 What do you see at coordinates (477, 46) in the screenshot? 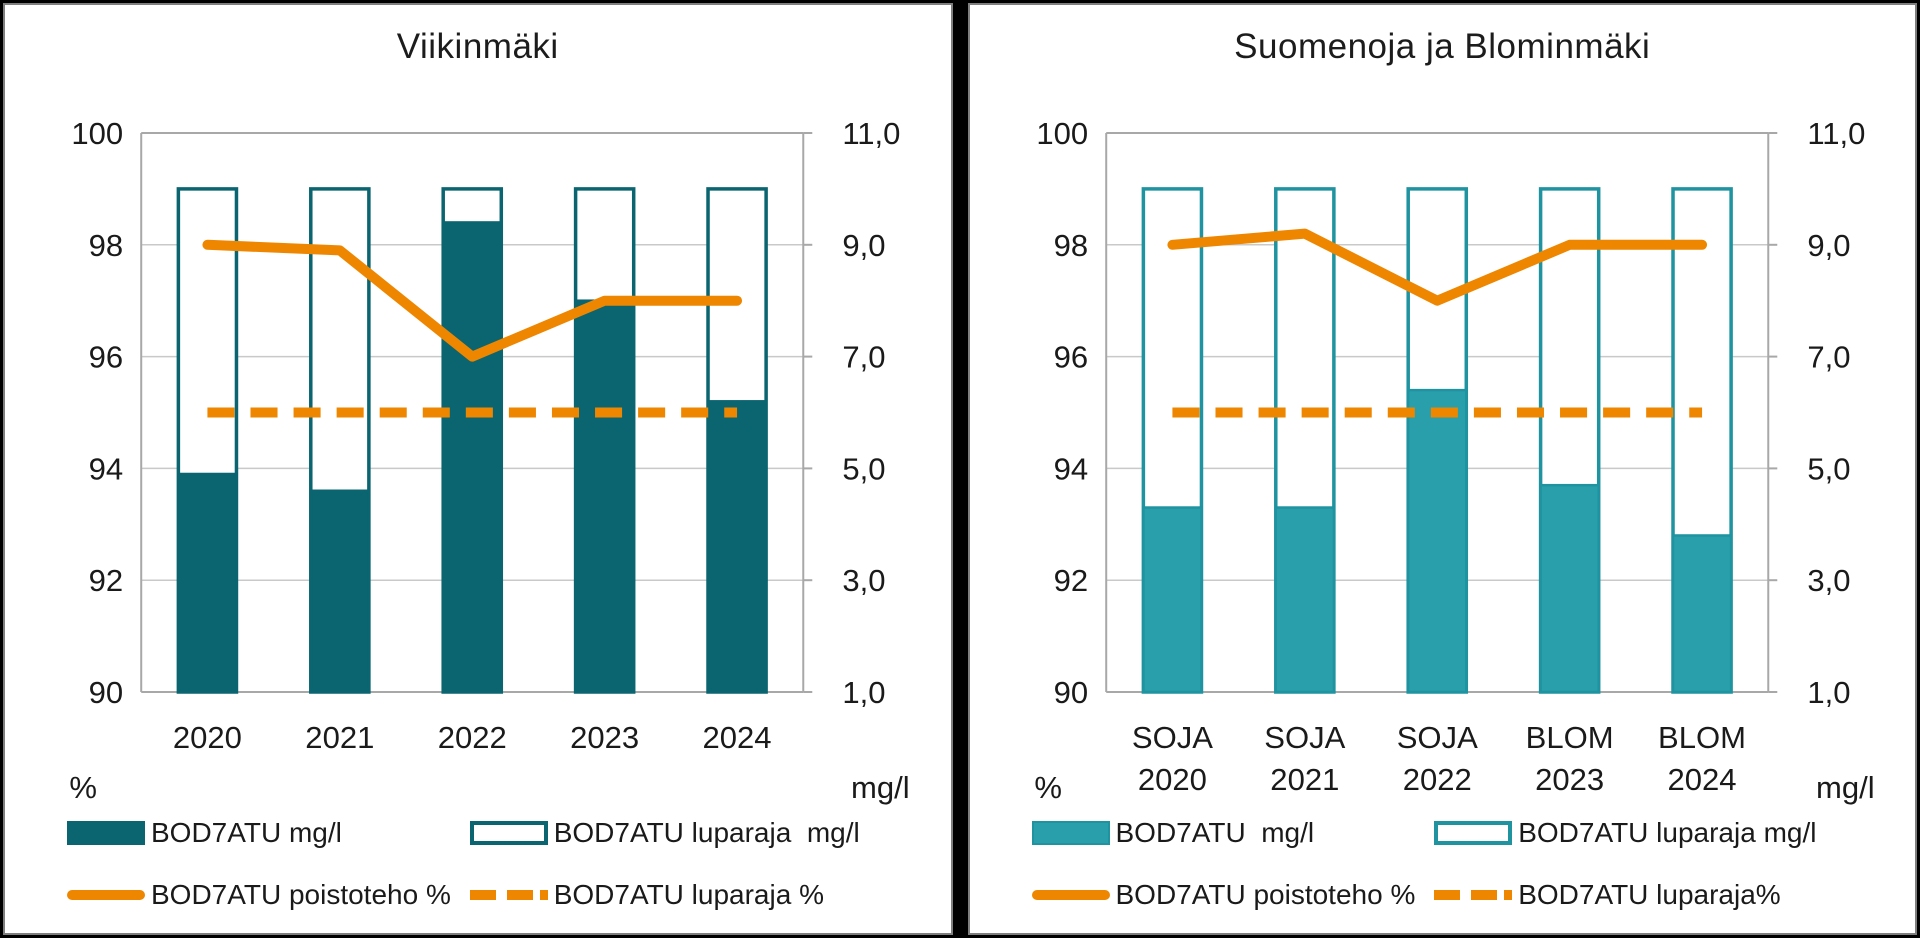
I see `chart-title-viikinmaki: Viikinmäki` at bounding box center [477, 46].